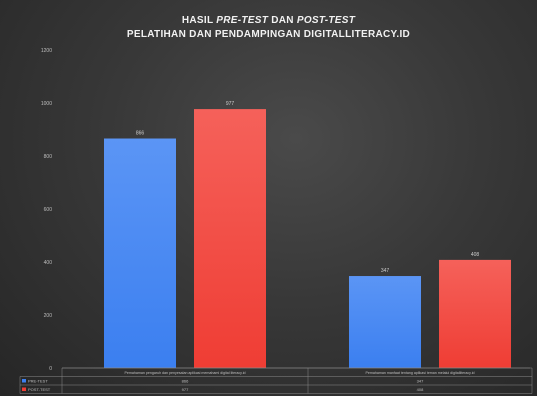  I want to click on table-cell-value: 408, so click(420, 389).